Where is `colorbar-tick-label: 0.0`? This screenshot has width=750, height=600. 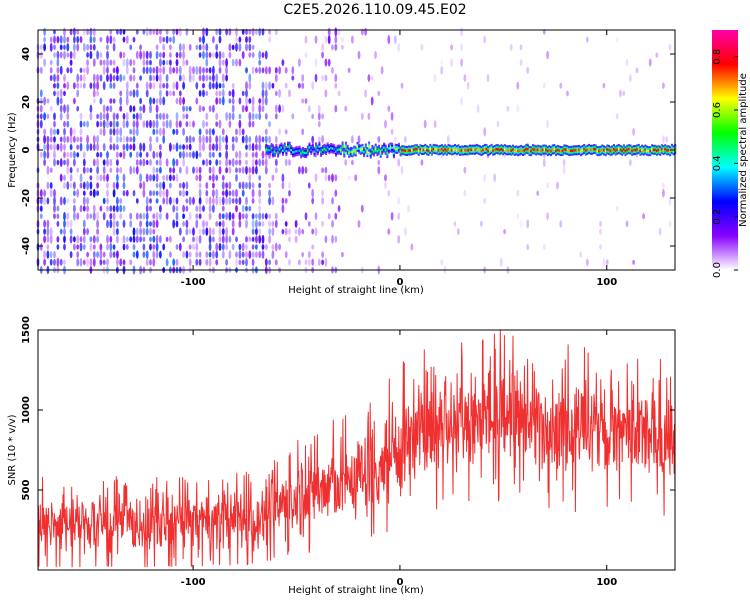 colorbar-tick-label: 0.0 is located at coordinates (717, 270).